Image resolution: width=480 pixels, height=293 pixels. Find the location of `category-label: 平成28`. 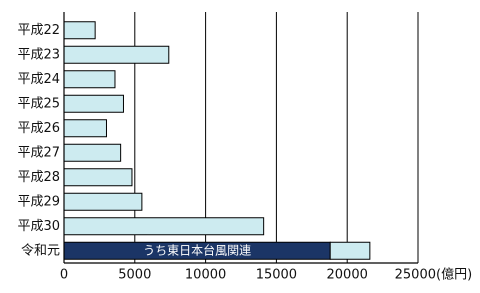

category-label: 平成28 is located at coordinates (38, 177).